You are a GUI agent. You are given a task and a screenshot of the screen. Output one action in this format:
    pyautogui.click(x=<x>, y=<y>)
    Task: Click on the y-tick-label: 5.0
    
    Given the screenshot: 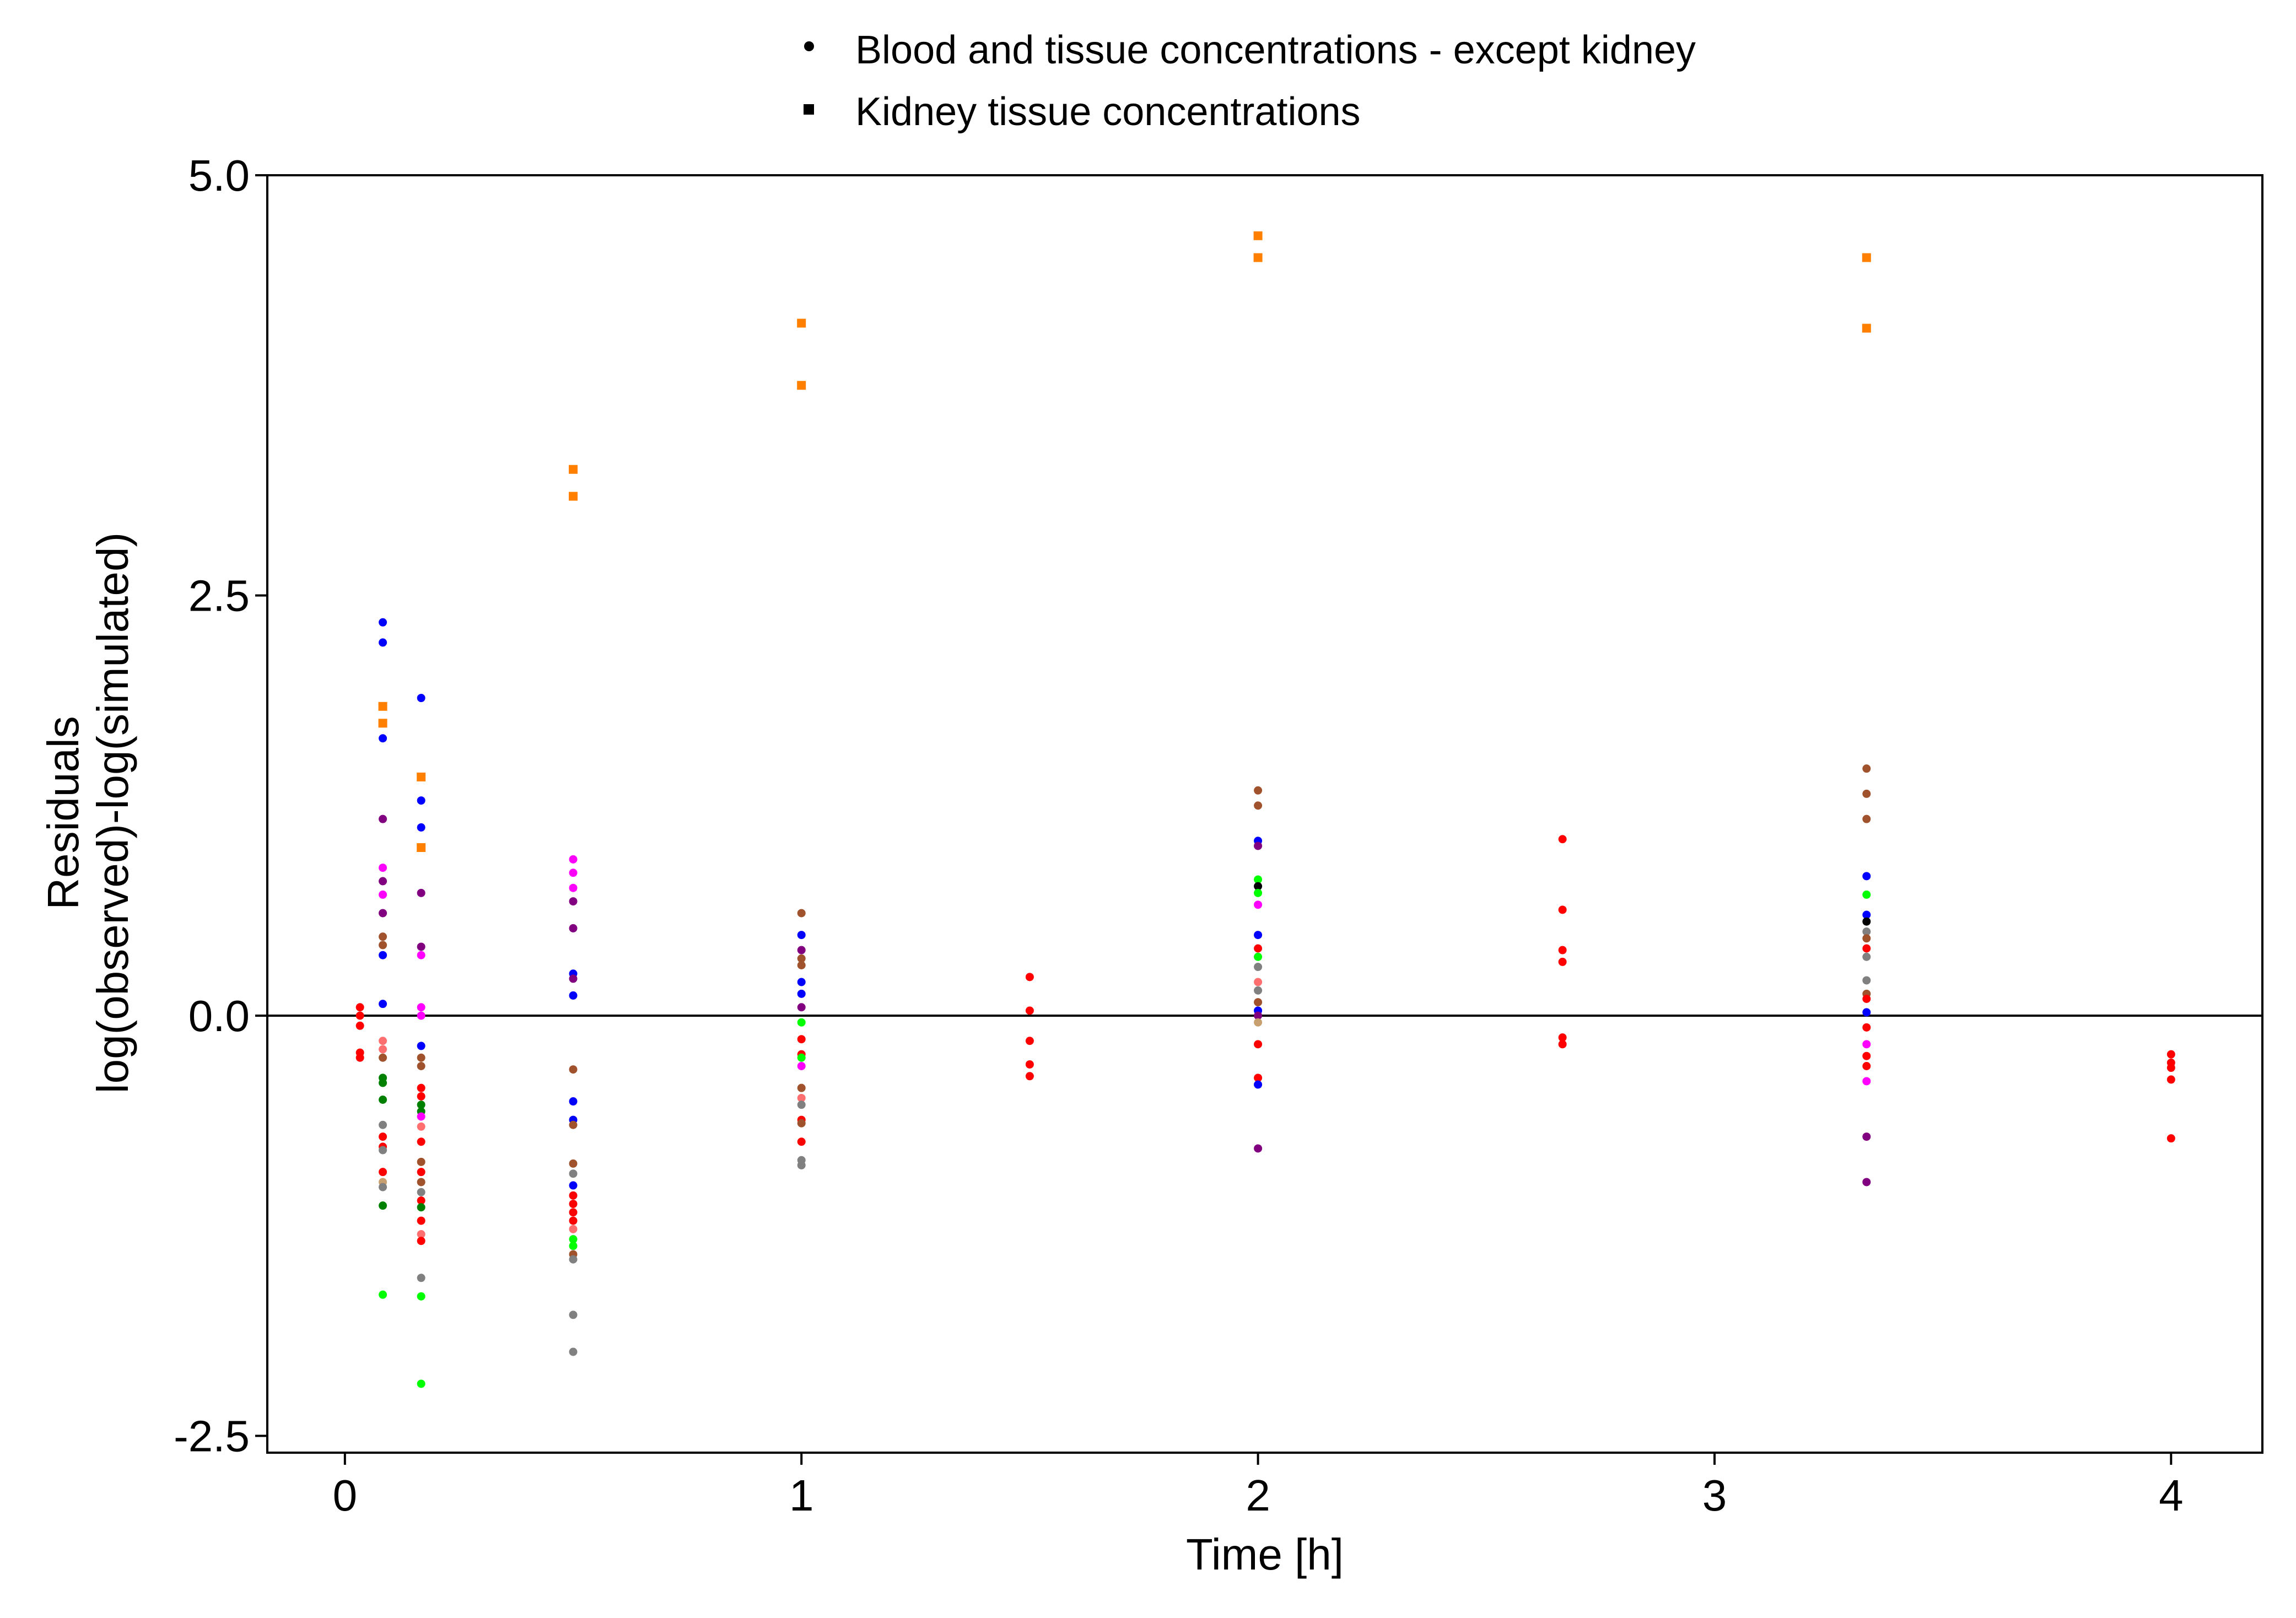 What is the action you would take?
    pyautogui.click(x=219, y=175)
    